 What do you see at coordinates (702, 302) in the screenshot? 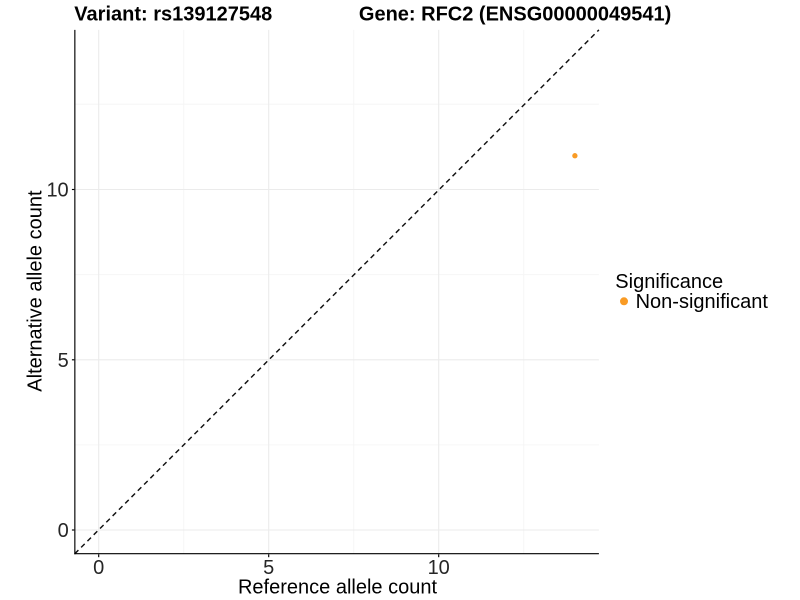
I see `svg-text: Non-significant` at bounding box center [702, 302].